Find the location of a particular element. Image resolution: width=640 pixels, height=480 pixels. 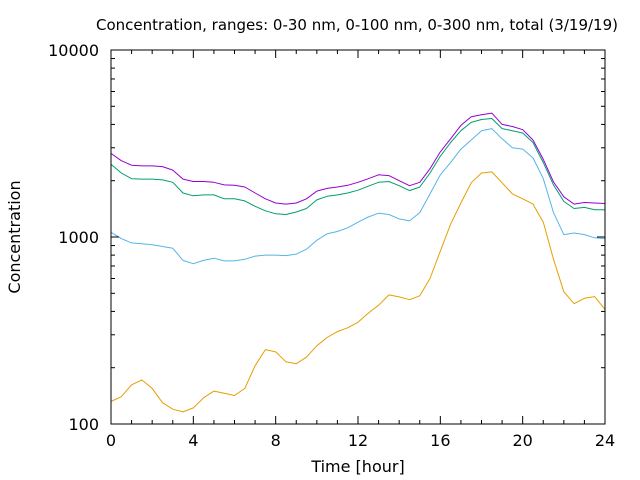

x-tick-label: 4 is located at coordinates (193, 440).